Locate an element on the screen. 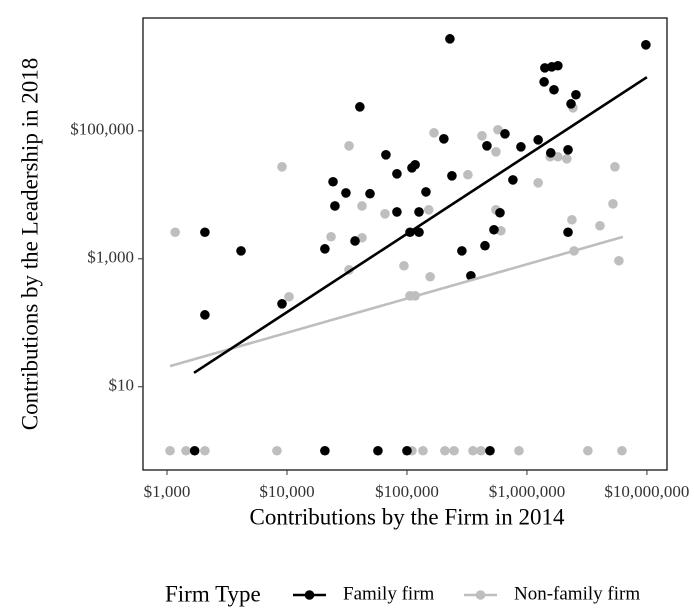 The image size is (694, 615). y-tick-label: $1,000 is located at coordinates (110, 257).